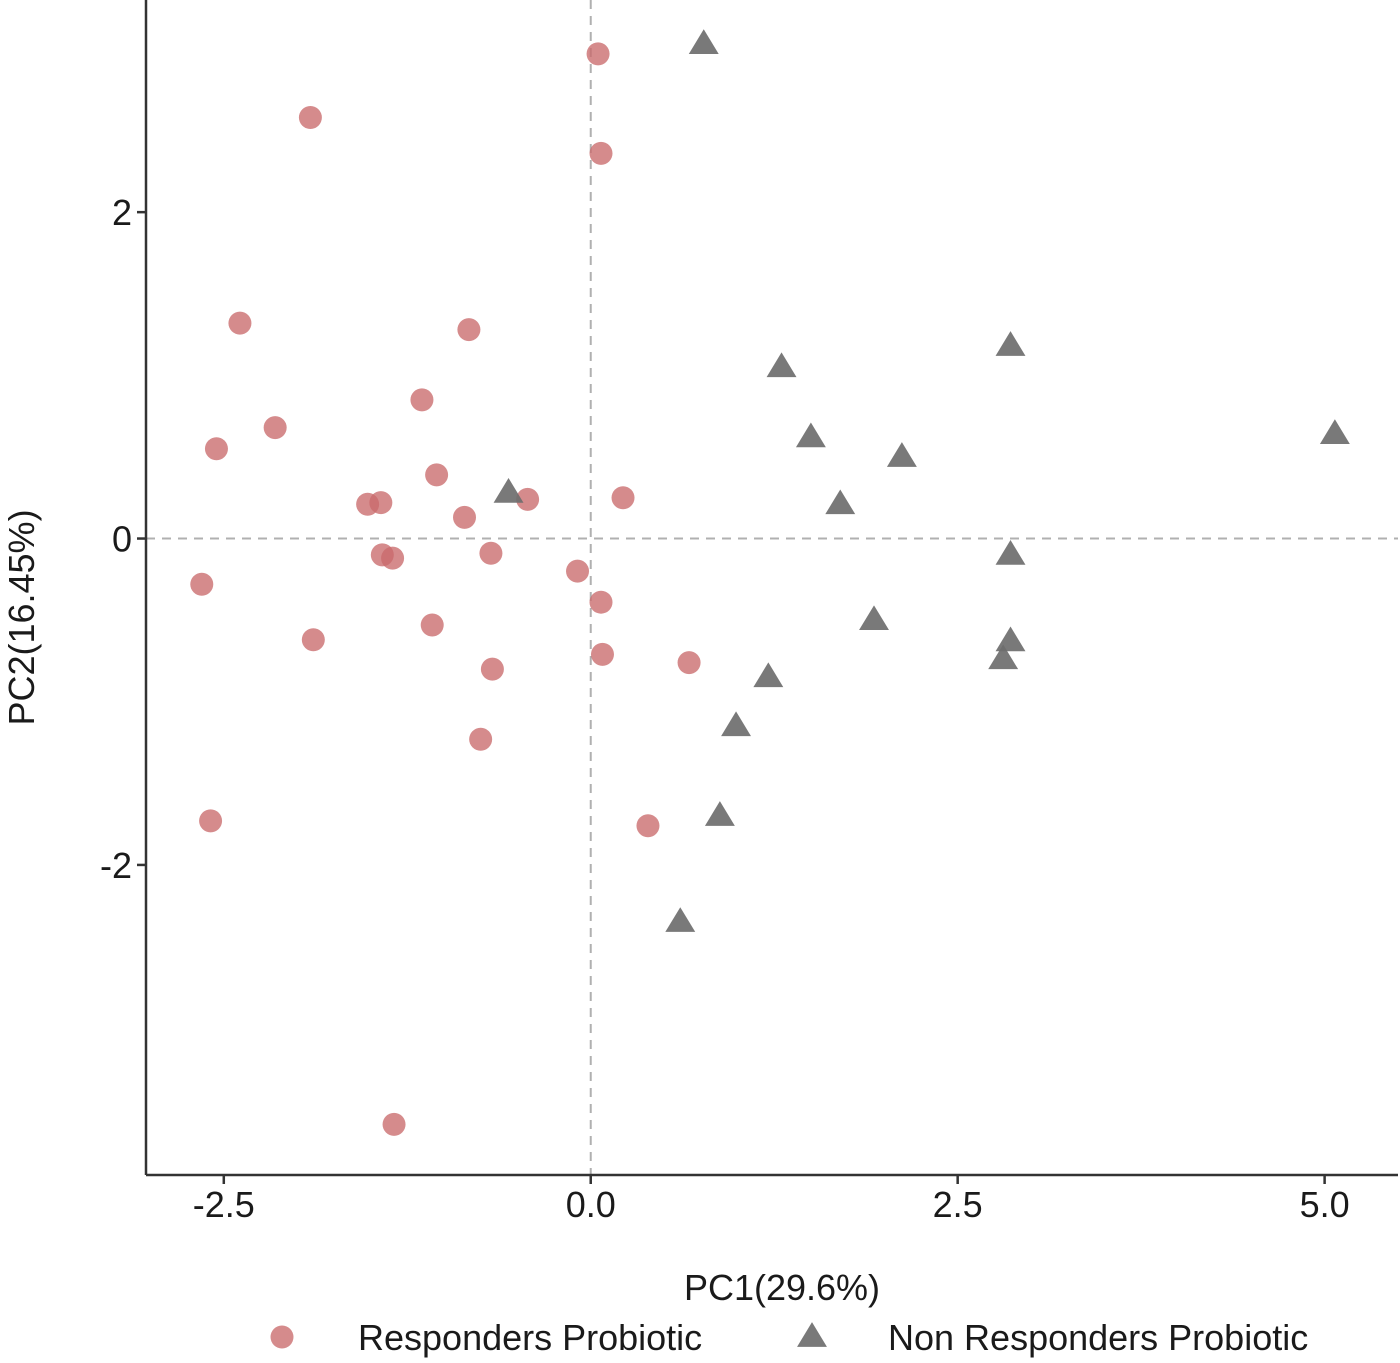  I want to click on y-axis-ticks: -2 0 2, so click(123, 539).